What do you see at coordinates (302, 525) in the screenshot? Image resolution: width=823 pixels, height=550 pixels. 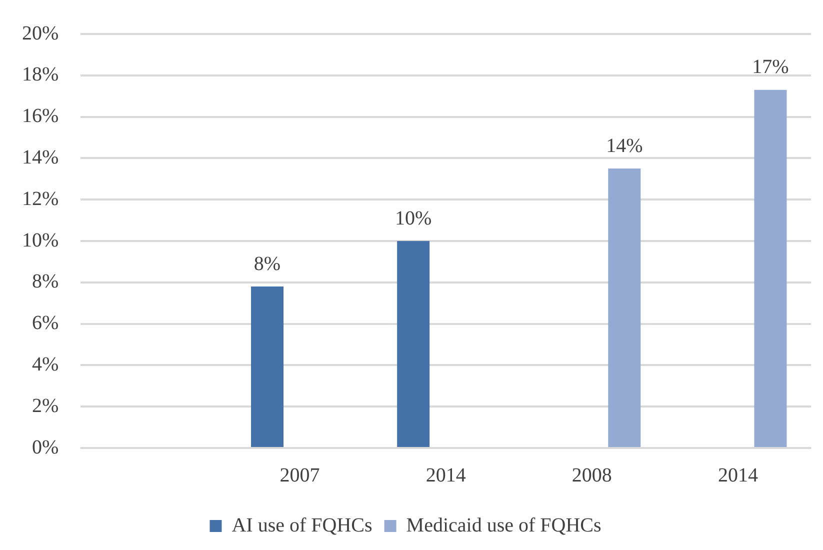 I see `legend-label: AI use of FQHCs` at bounding box center [302, 525].